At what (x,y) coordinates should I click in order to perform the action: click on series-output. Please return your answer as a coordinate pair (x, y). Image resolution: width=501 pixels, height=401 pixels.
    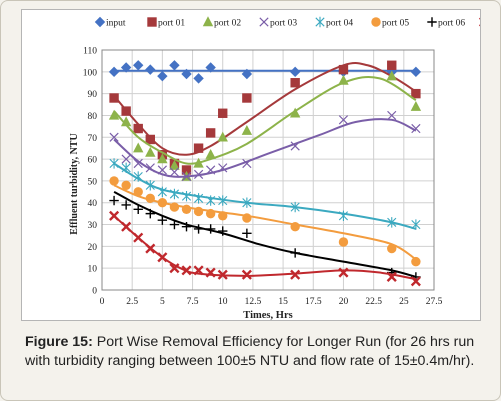
    Looking at the image, I should click on (265, 248).